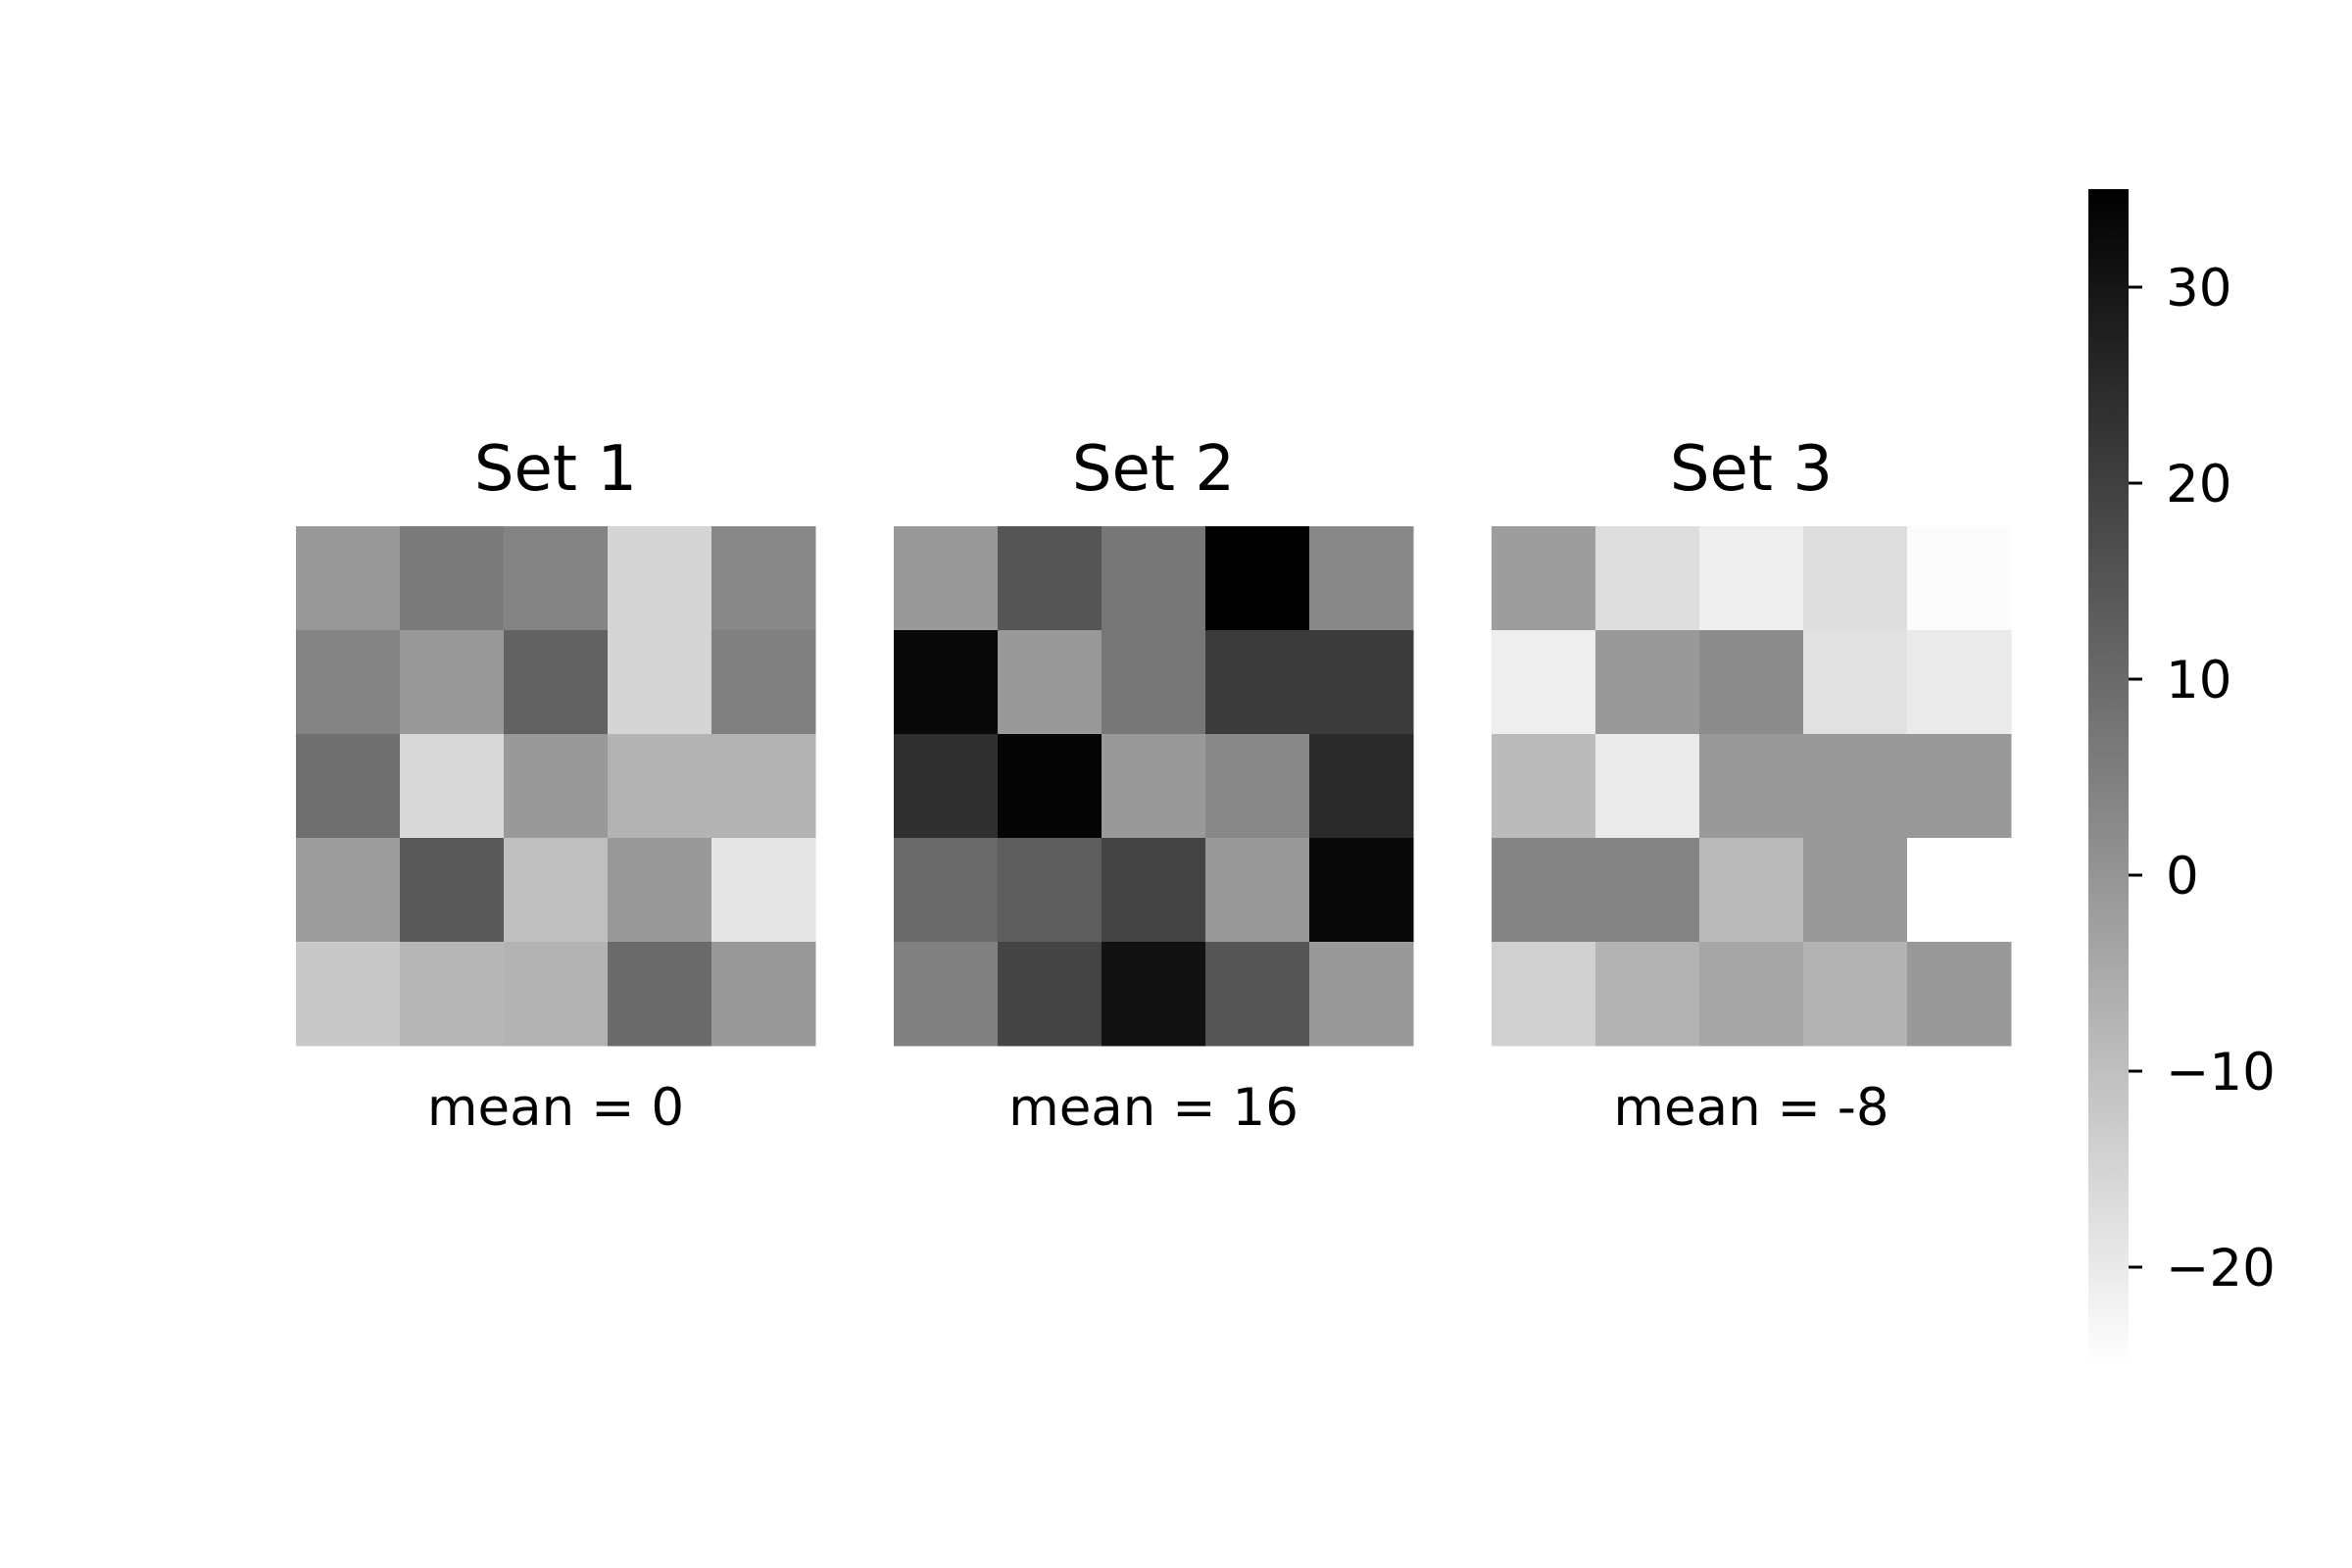  Describe the element at coordinates (2221, 1072) in the screenshot. I see `colorbar-tick-label: −10` at that location.